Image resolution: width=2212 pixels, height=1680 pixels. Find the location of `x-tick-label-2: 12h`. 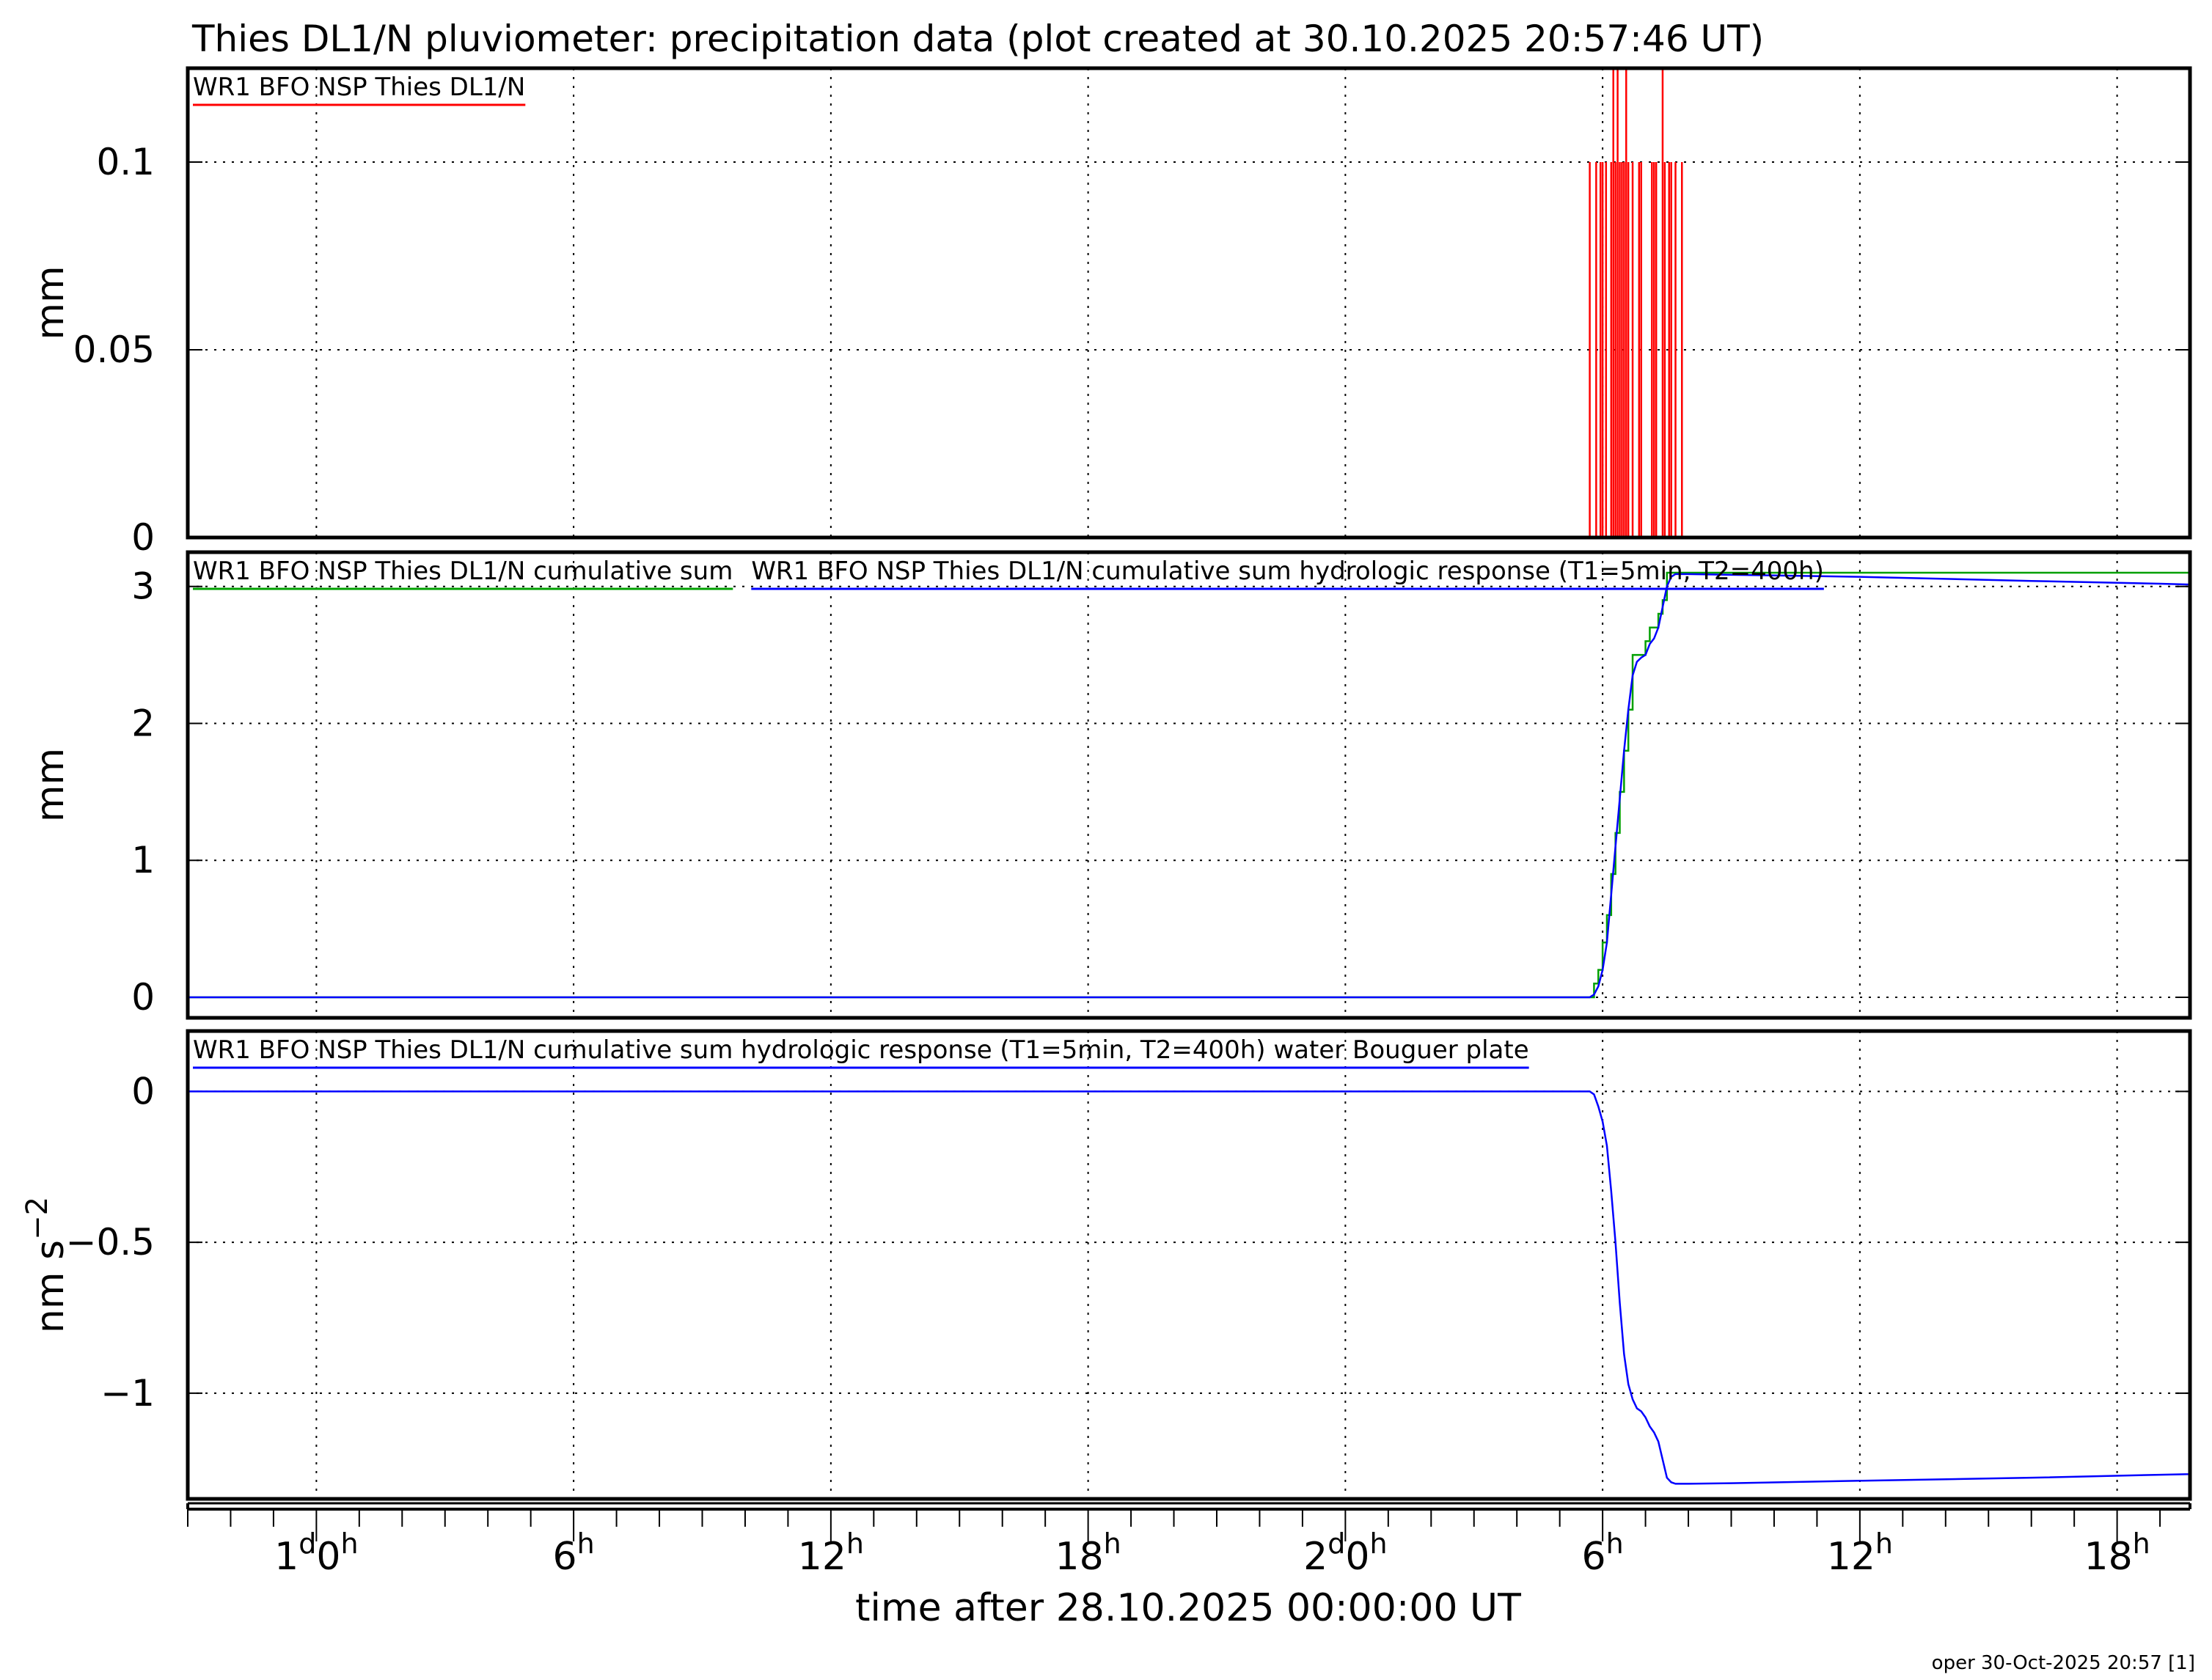

x-tick-label-2: 12h is located at coordinates (831, 1553).